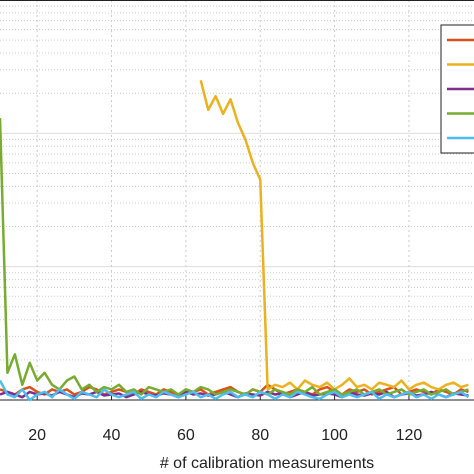  What do you see at coordinates (267, 463) in the screenshot?
I see `x-axis-label: # of calibration measurements` at bounding box center [267, 463].